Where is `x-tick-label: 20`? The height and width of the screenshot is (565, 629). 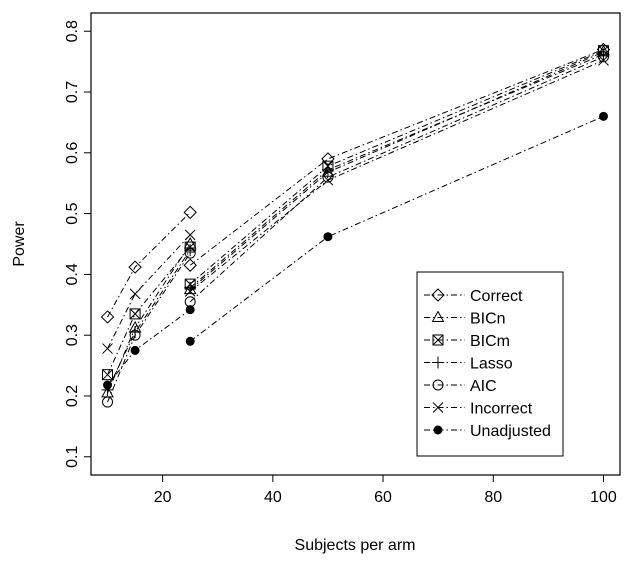 x-tick-label: 20 is located at coordinates (163, 497).